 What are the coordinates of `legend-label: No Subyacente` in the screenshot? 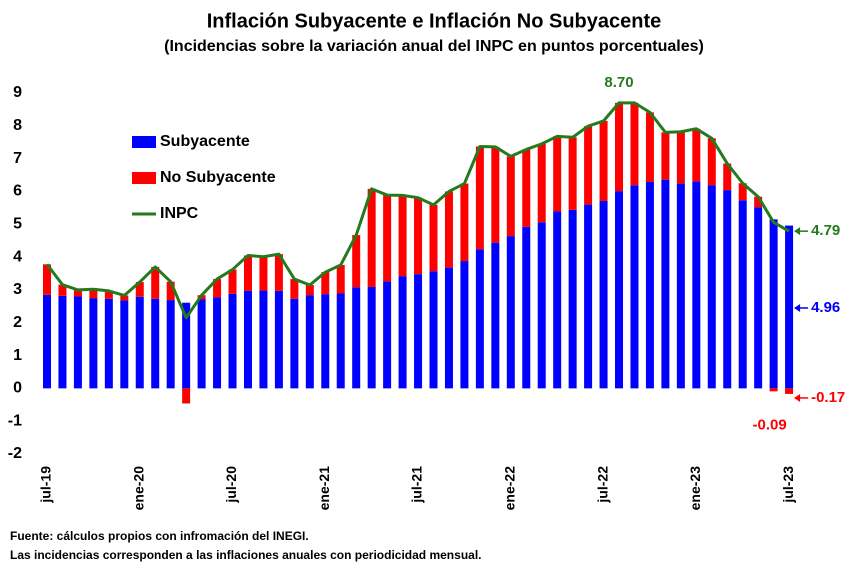 It's located at (218, 177).